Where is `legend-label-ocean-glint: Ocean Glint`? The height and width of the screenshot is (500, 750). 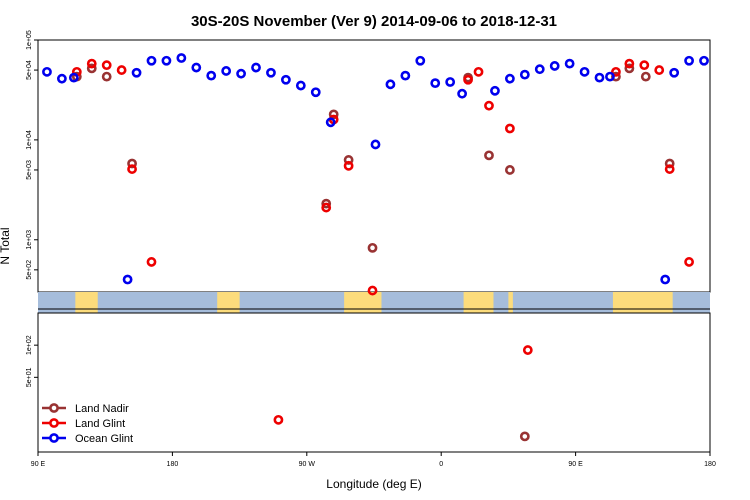
legend-label-ocean-glint: Ocean Glint is located at coordinates (104, 439).